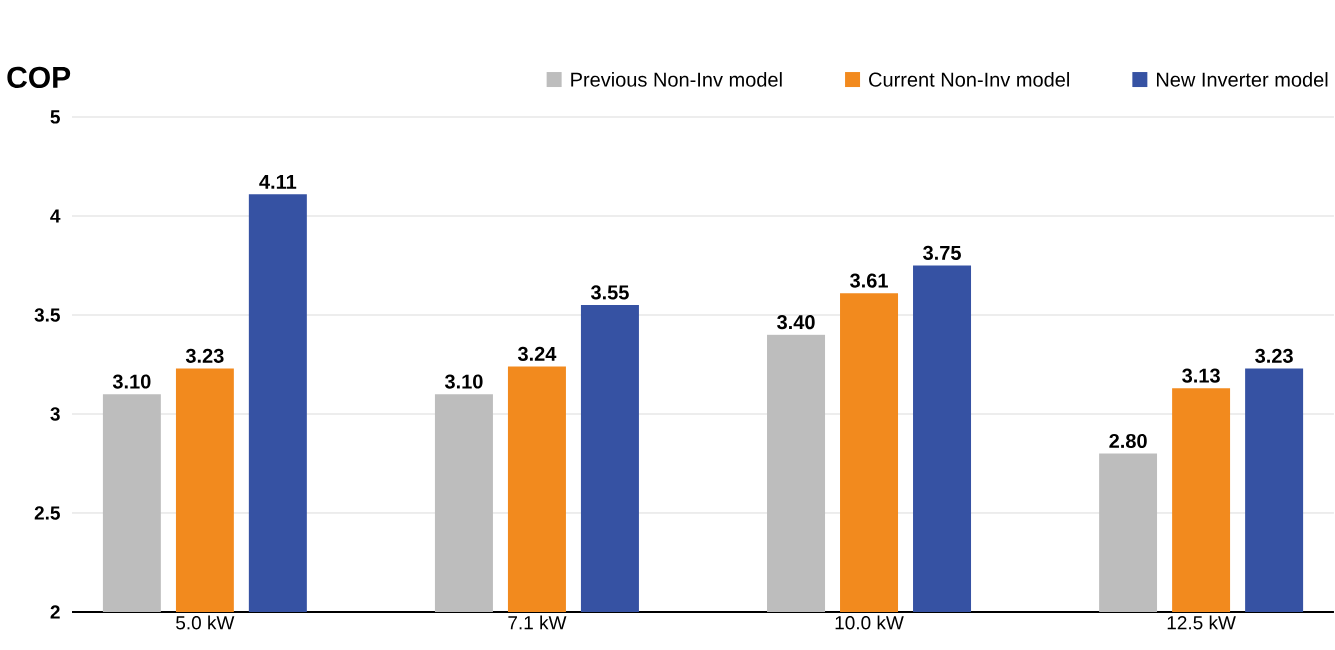  I want to click on data-label: 3.13, so click(1201, 375).